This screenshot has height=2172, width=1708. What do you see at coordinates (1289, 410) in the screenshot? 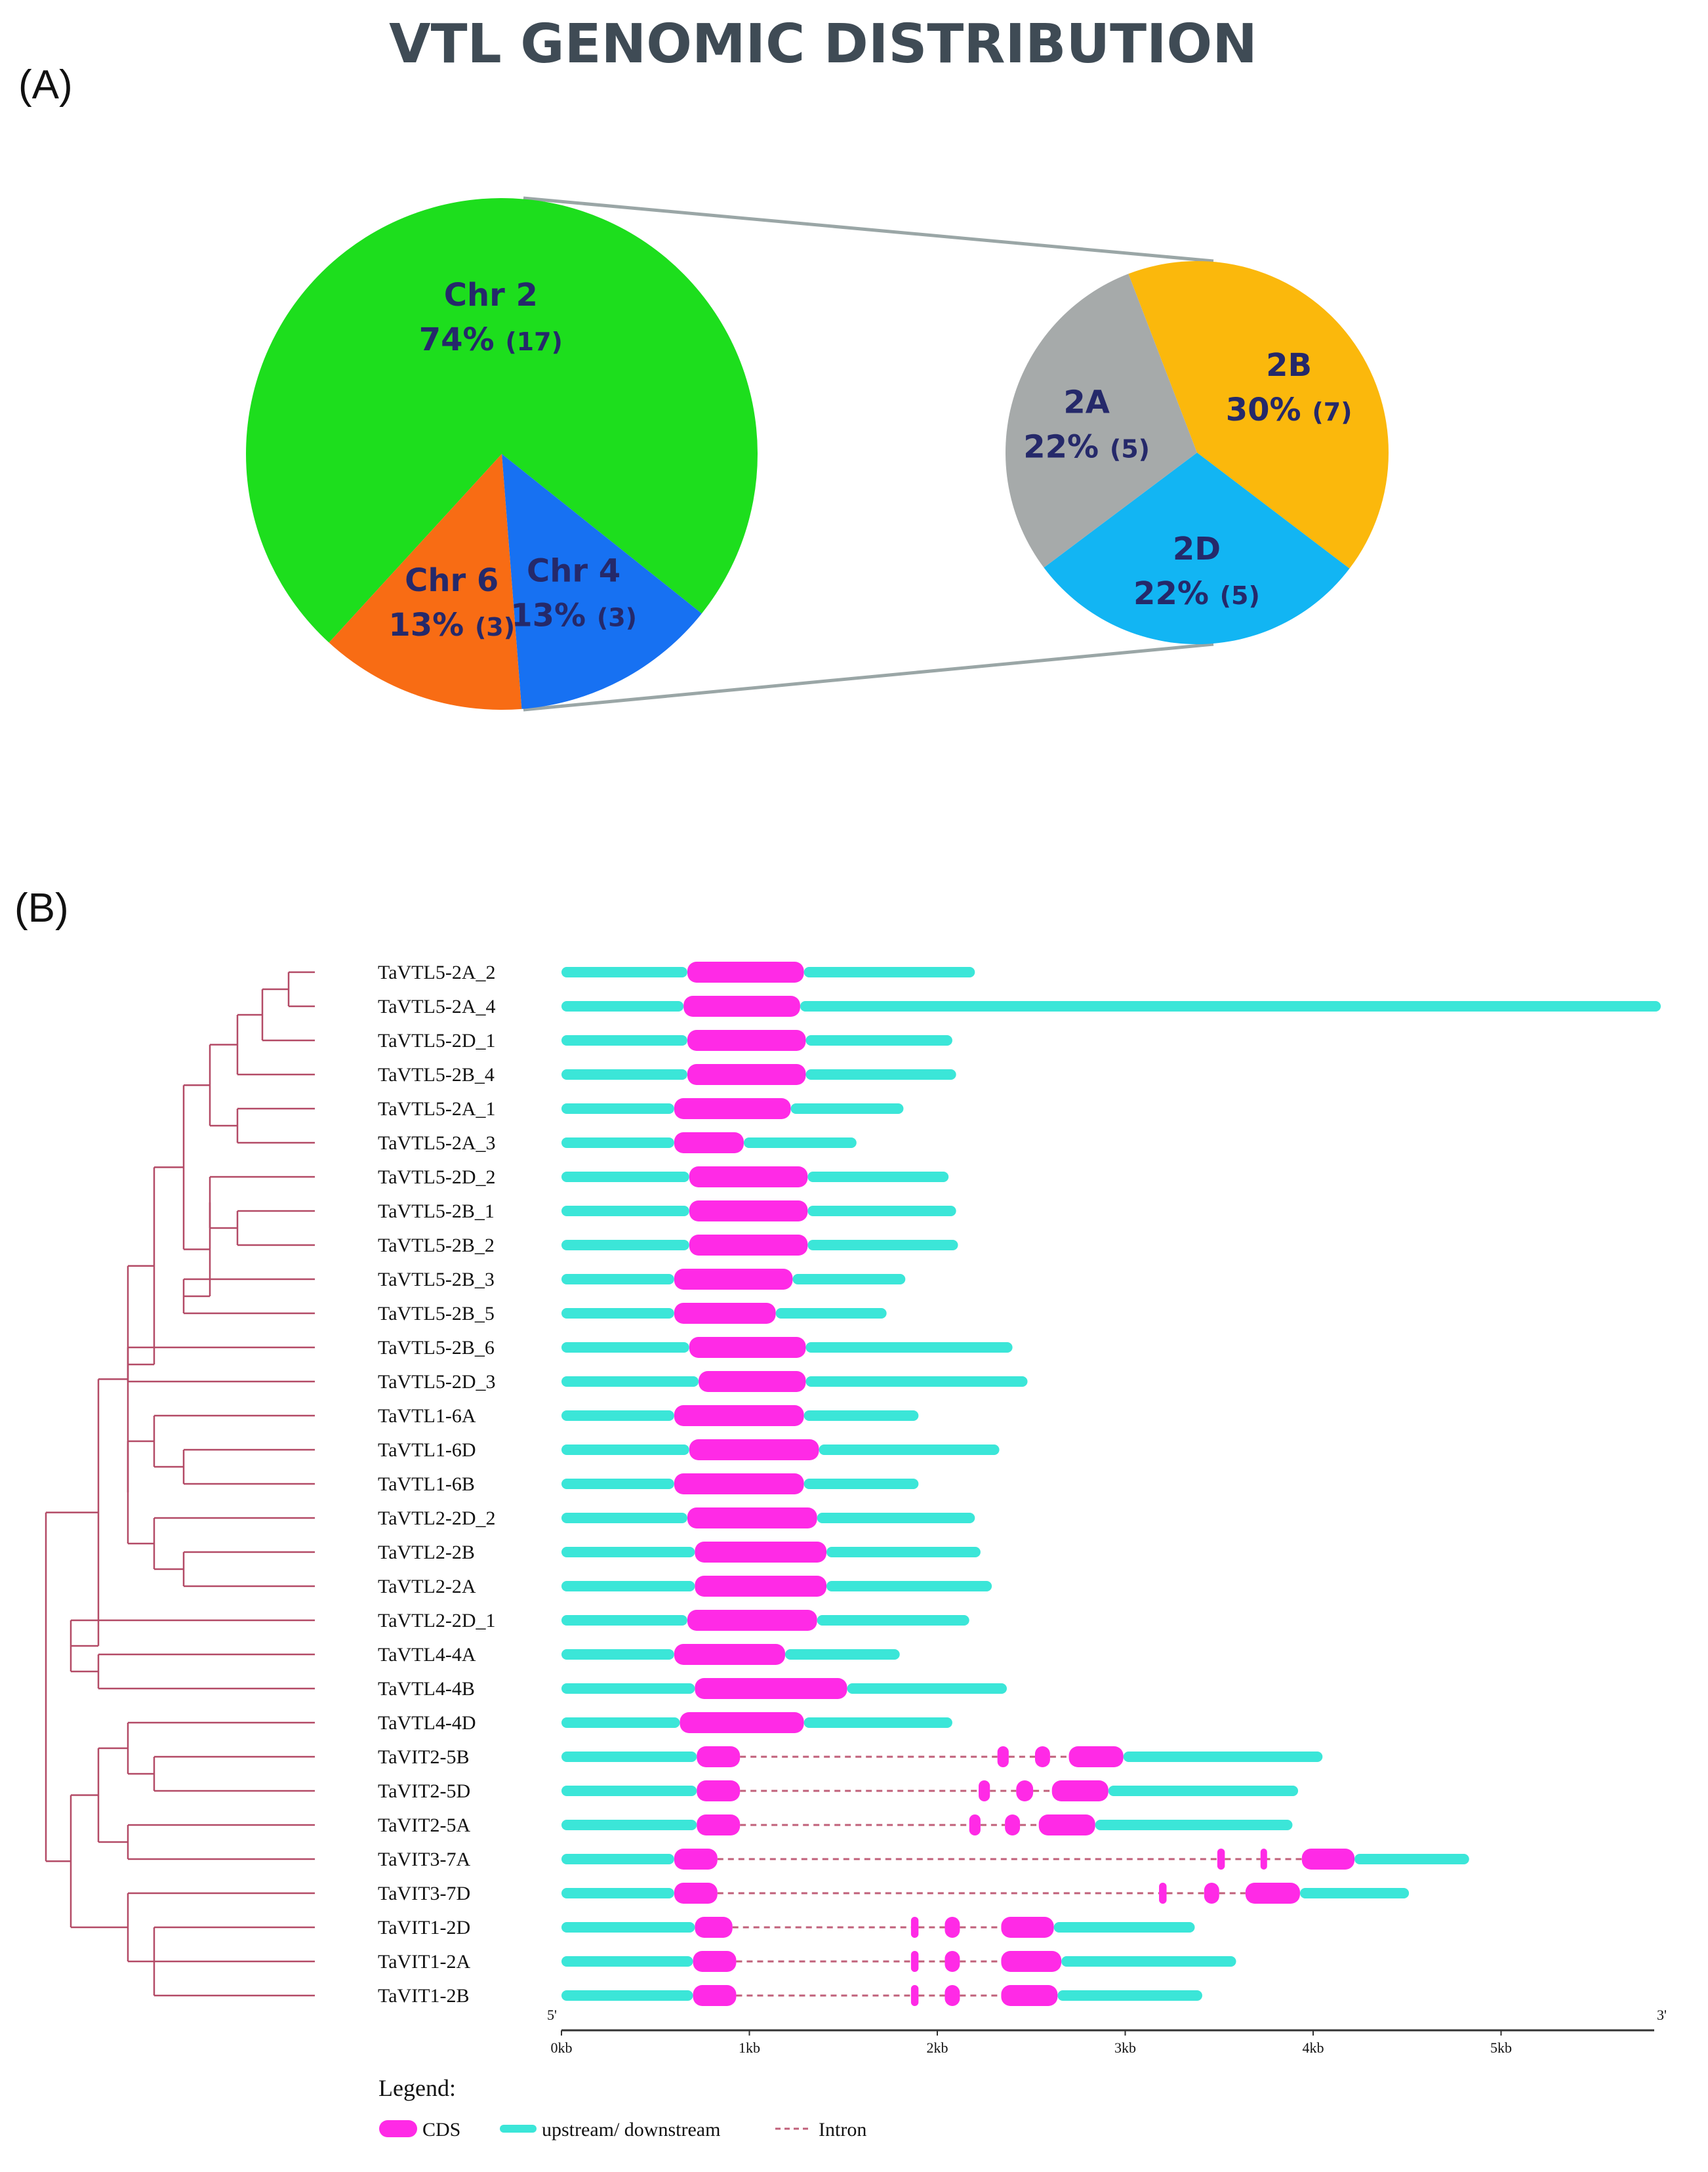
I see `chr2-pie-label-value-0: 30% (7)` at bounding box center [1289, 410].